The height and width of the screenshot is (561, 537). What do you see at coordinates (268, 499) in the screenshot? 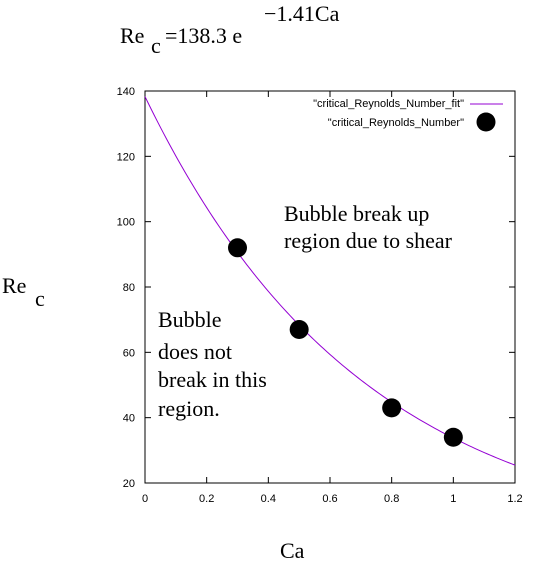
I see `x-tick-label: 0.4` at bounding box center [268, 499].